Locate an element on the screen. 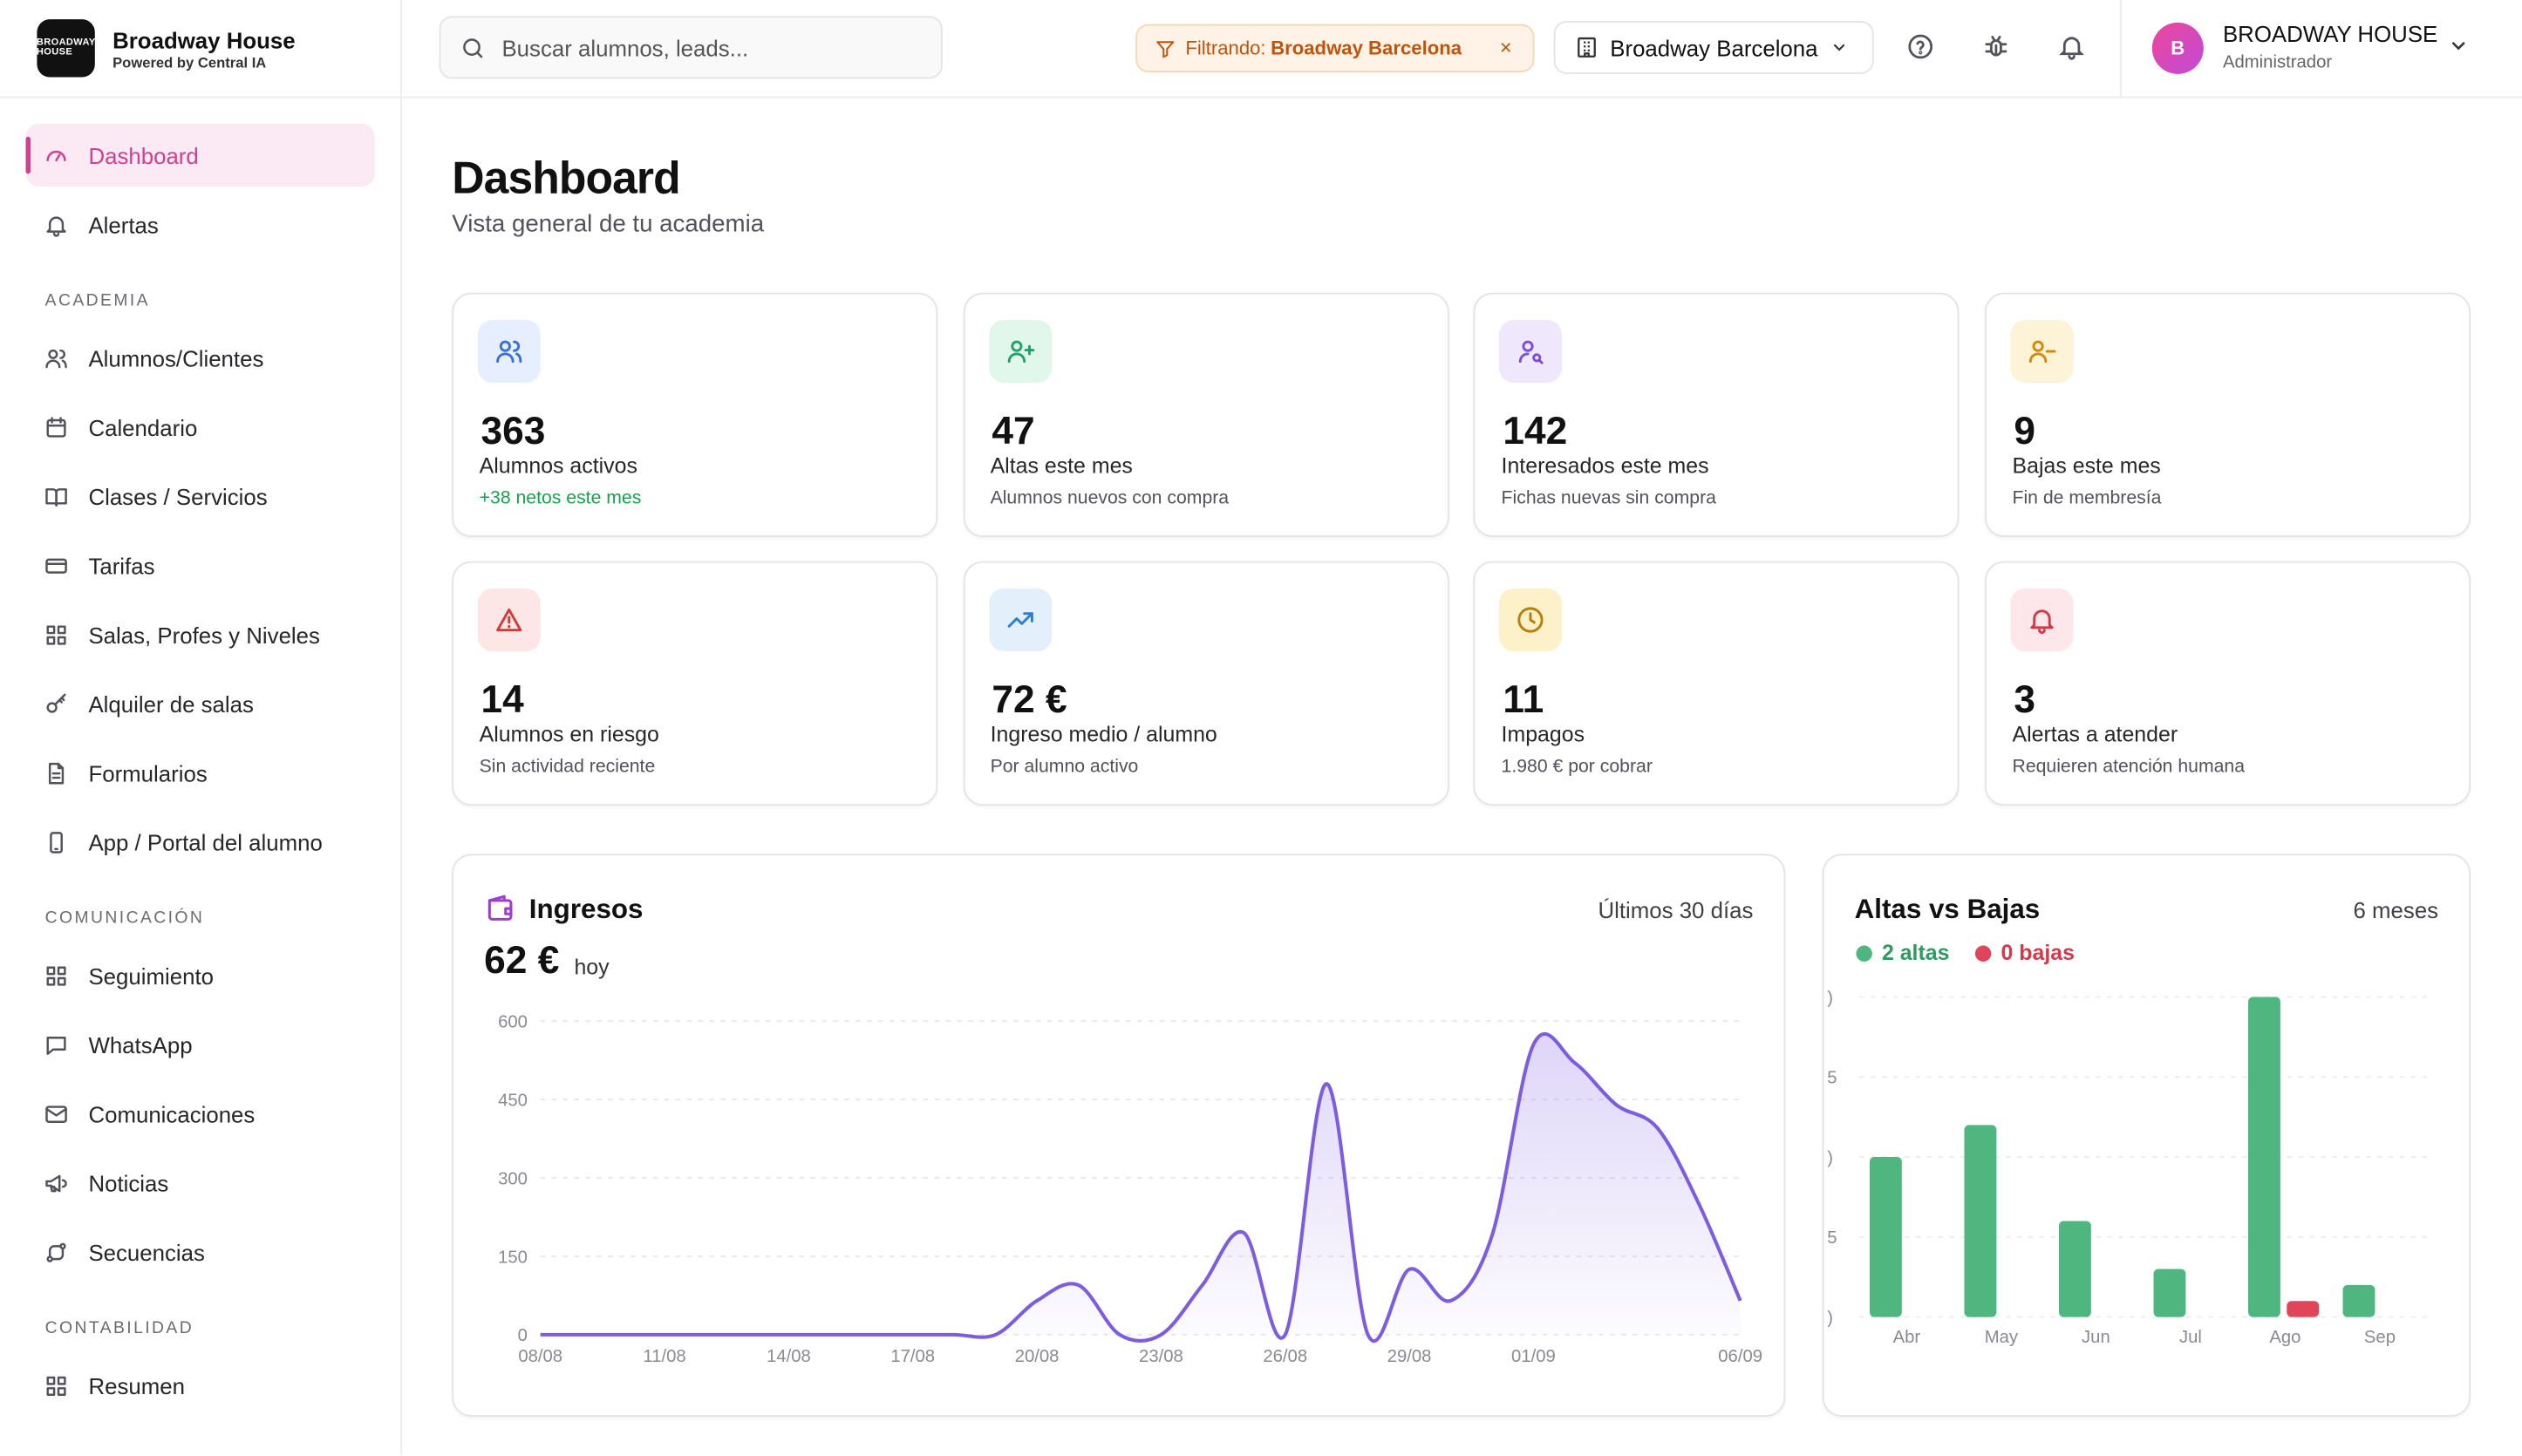  file-icon is located at coordinates (56, 772).